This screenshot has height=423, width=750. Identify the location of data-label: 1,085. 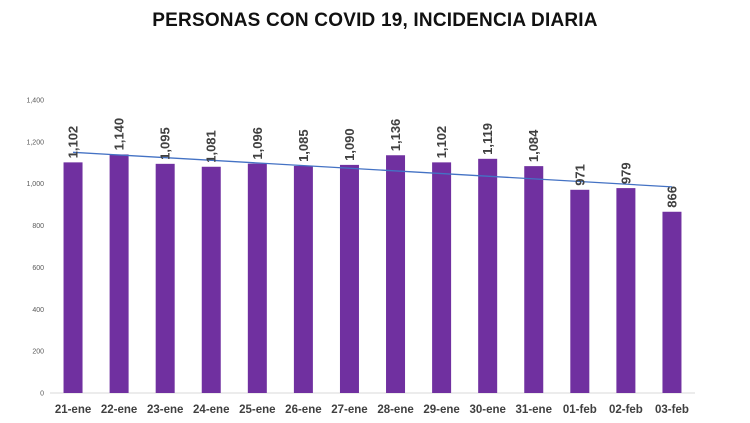
(303, 145).